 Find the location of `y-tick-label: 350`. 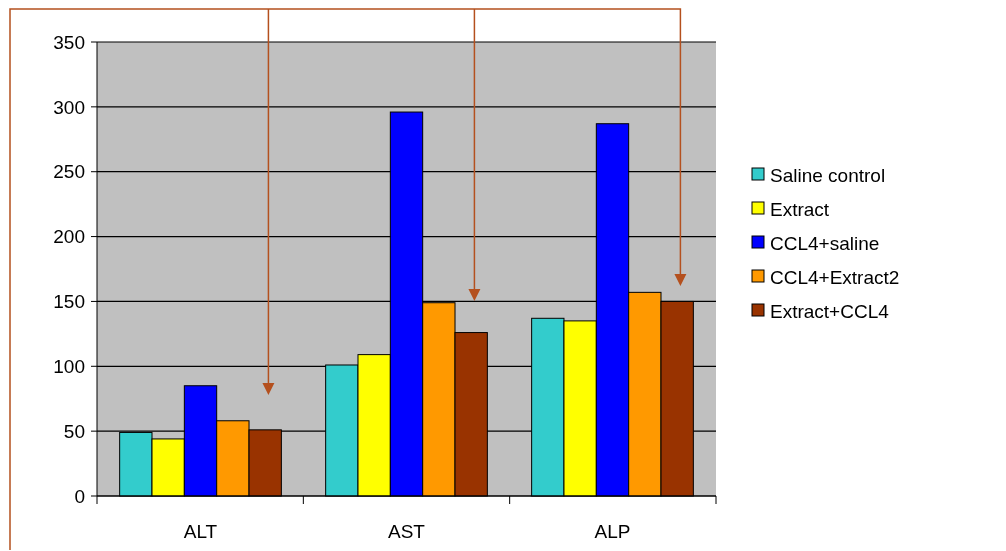

y-tick-label: 350 is located at coordinates (69, 42).